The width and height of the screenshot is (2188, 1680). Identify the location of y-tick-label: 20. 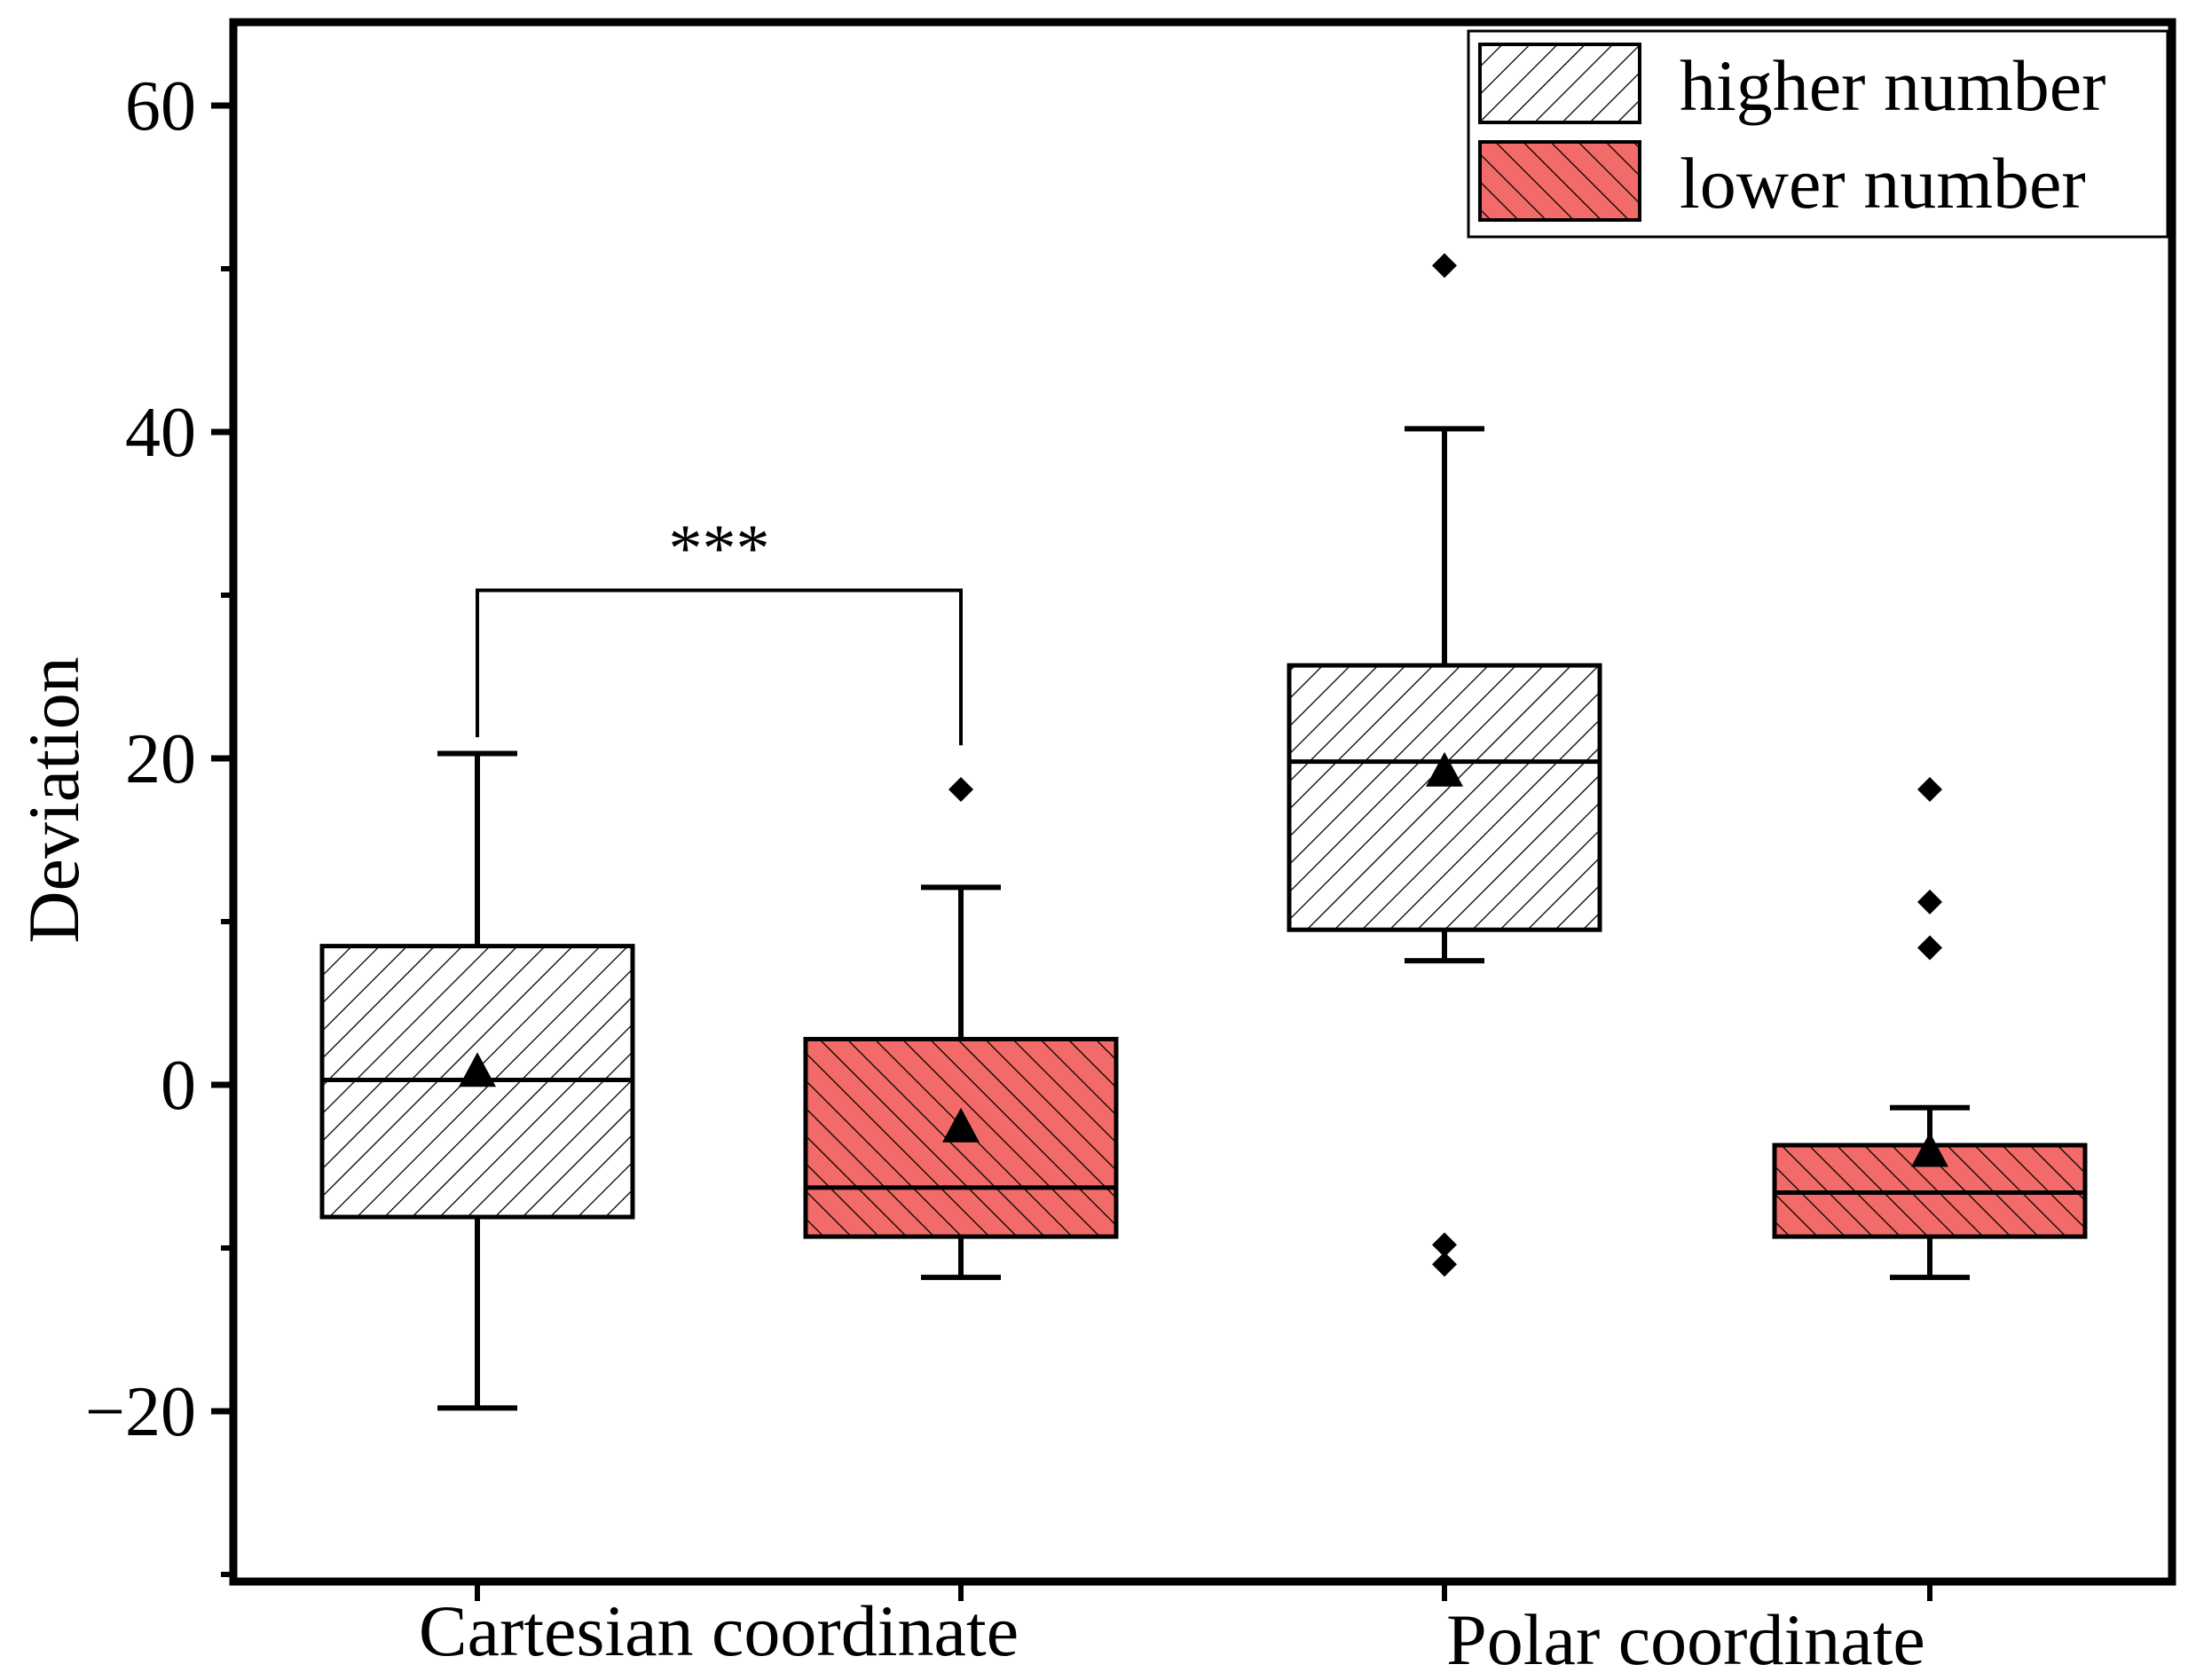
(160, 759).